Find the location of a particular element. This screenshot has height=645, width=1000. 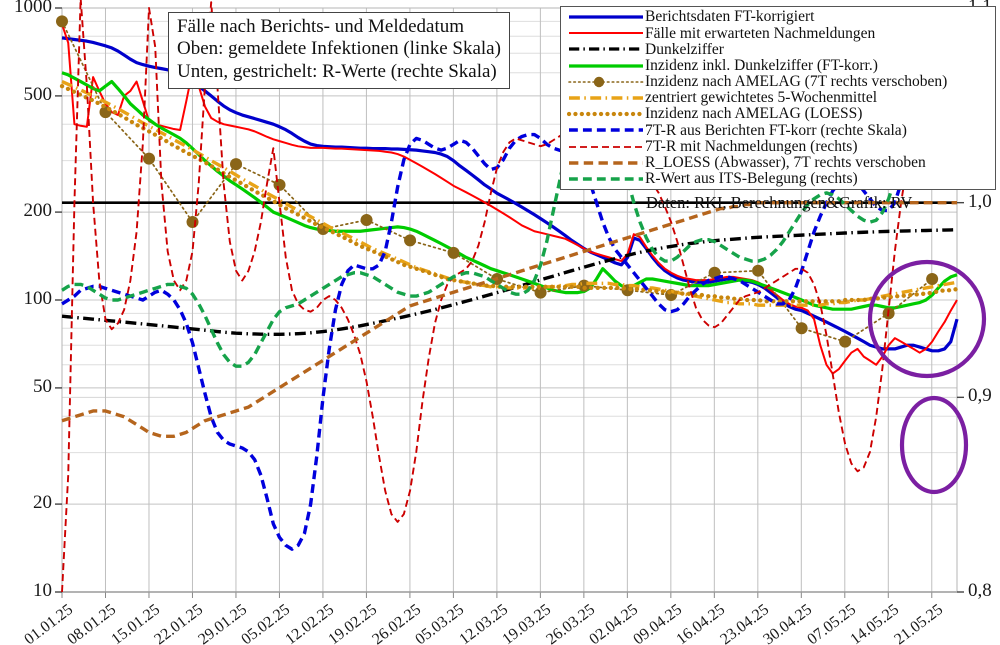

legend-label-3: Inzidenz inkl. Dunkelziffer (FT-korr.) is located at coordinates (761, 65).